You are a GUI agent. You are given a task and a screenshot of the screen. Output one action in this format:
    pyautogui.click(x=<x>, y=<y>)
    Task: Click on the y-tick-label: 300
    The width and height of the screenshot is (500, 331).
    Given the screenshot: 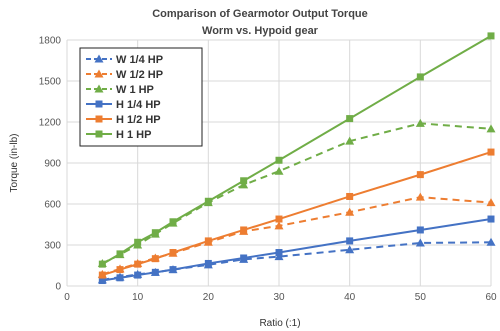 What is the action you would take?
    pyautogui.click(x=52, y=246)
    